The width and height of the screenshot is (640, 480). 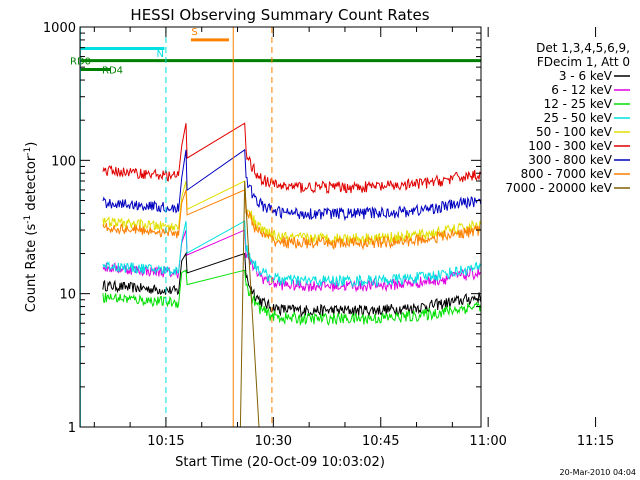 I want to click on legend-label-3: 25 - 50 keV, so click(x=578, y=118).